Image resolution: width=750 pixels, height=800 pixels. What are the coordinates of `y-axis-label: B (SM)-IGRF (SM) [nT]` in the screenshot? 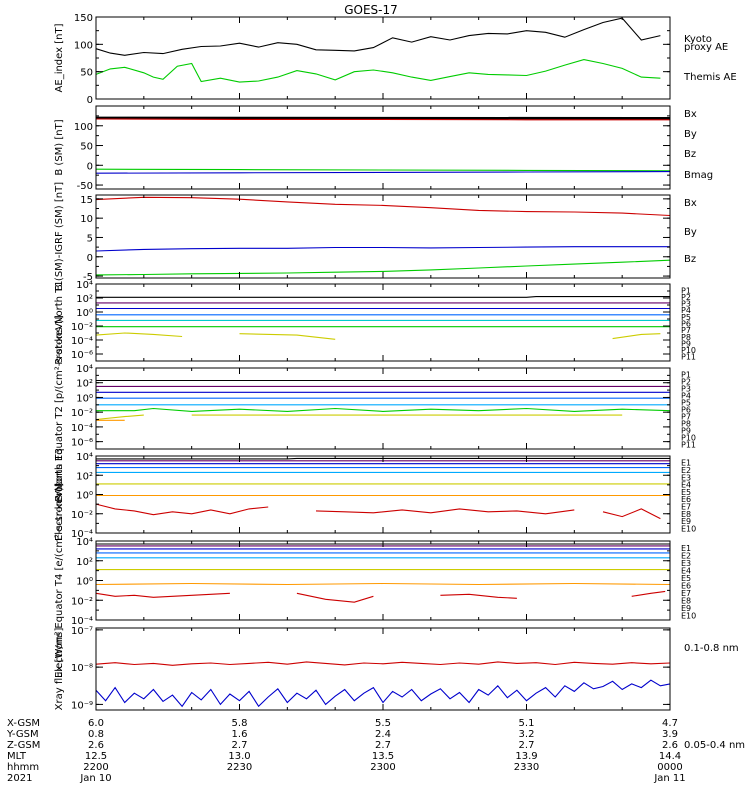 It's located at (59, 236).